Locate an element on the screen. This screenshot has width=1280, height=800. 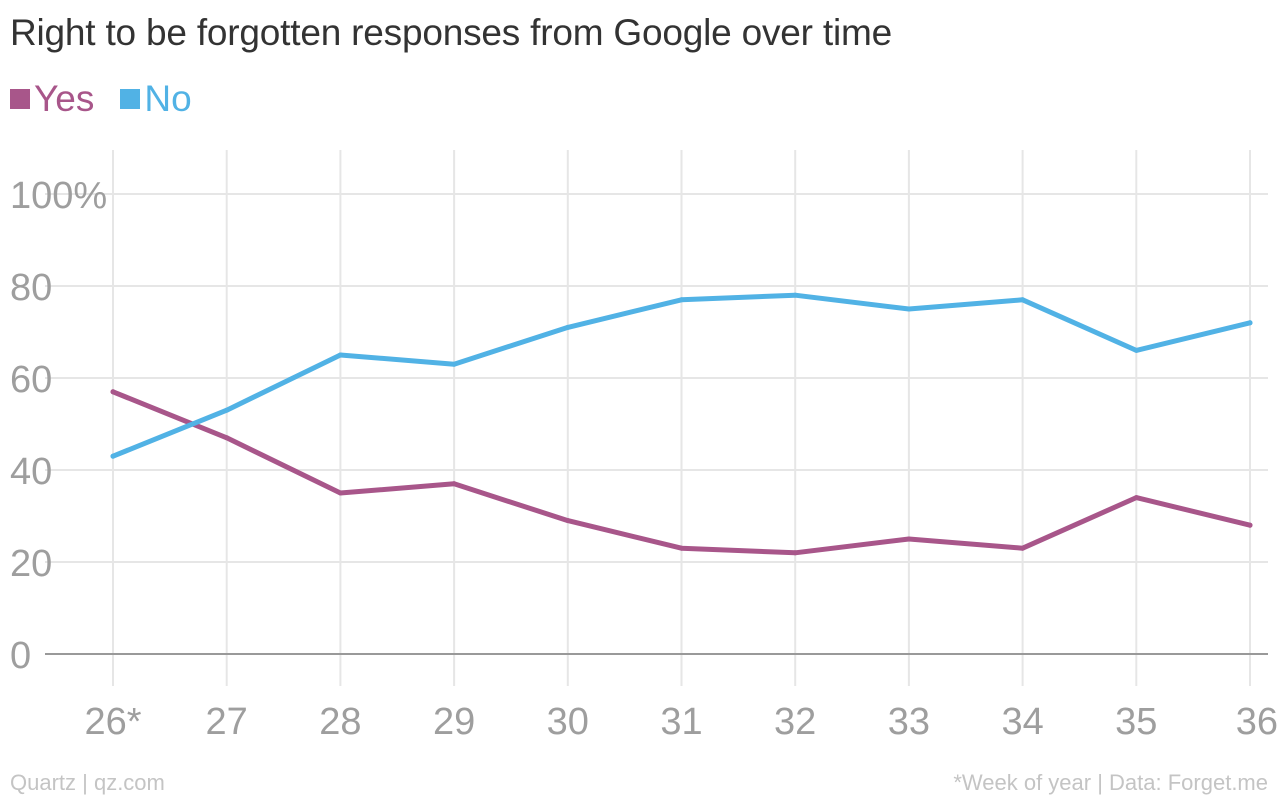
x-axis-labels: 26* 27 28 29 30 31 32 33 34 35 36 is located at coordinates (681, 722).